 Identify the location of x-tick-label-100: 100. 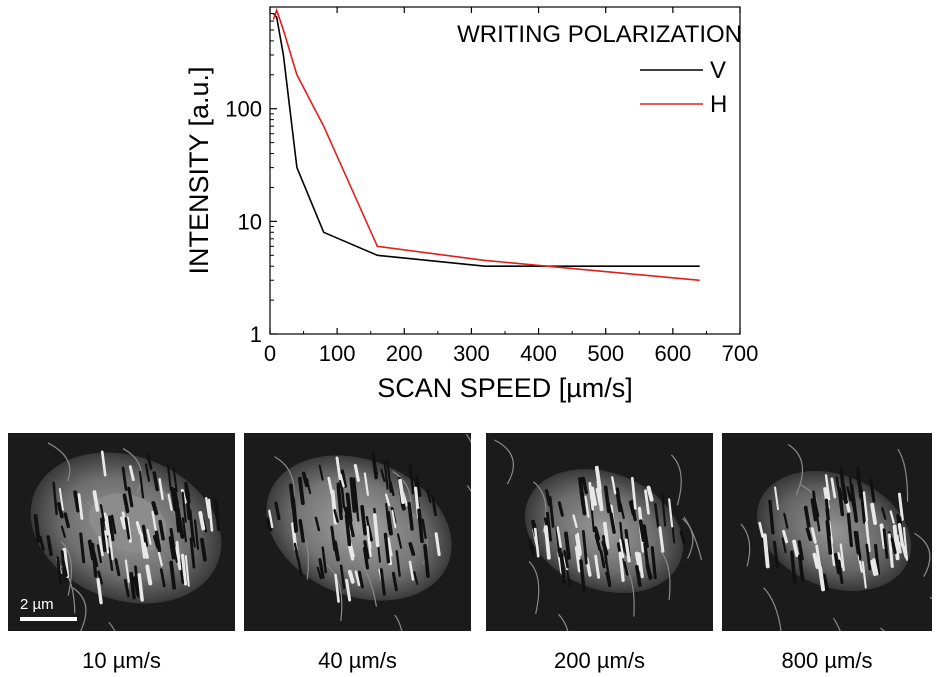
(337, 353).